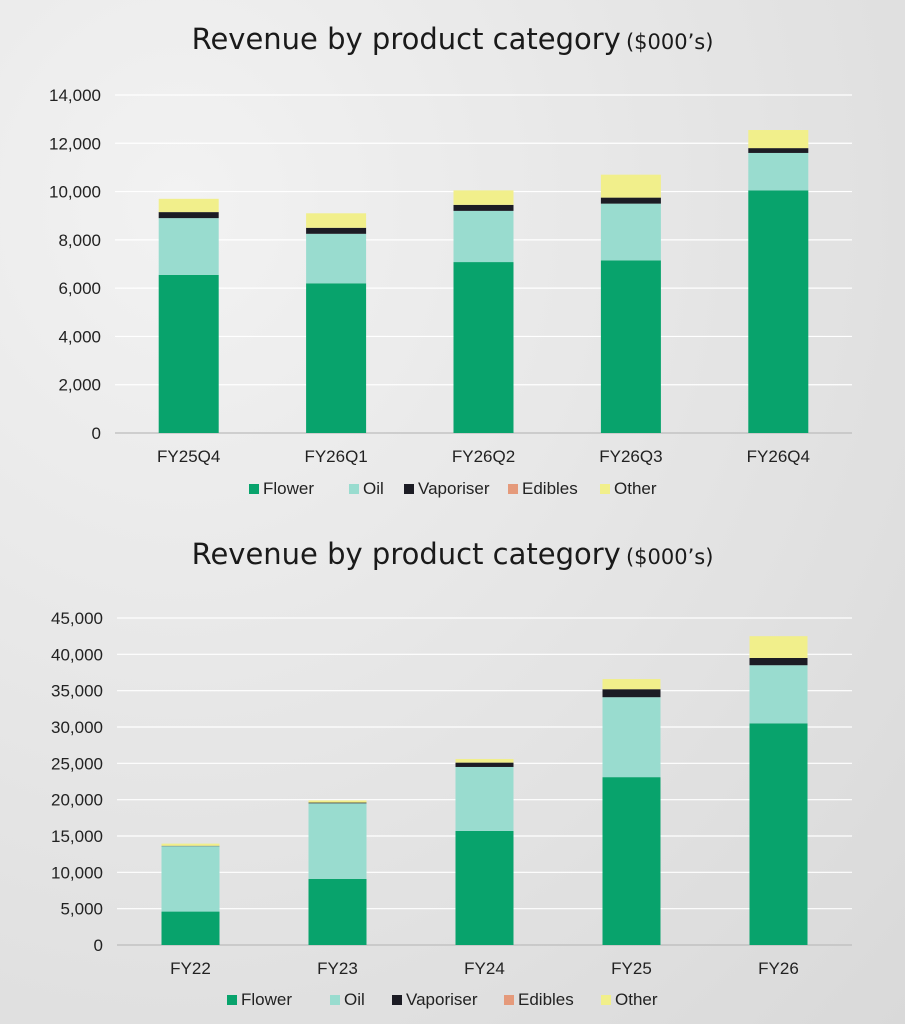 Image resolution: width=905 pixels, height=1024 pixels. Describe the element at coordinates (630, 186) in the screenshot. I see `bar-segment-other-fy26q3` at that location.